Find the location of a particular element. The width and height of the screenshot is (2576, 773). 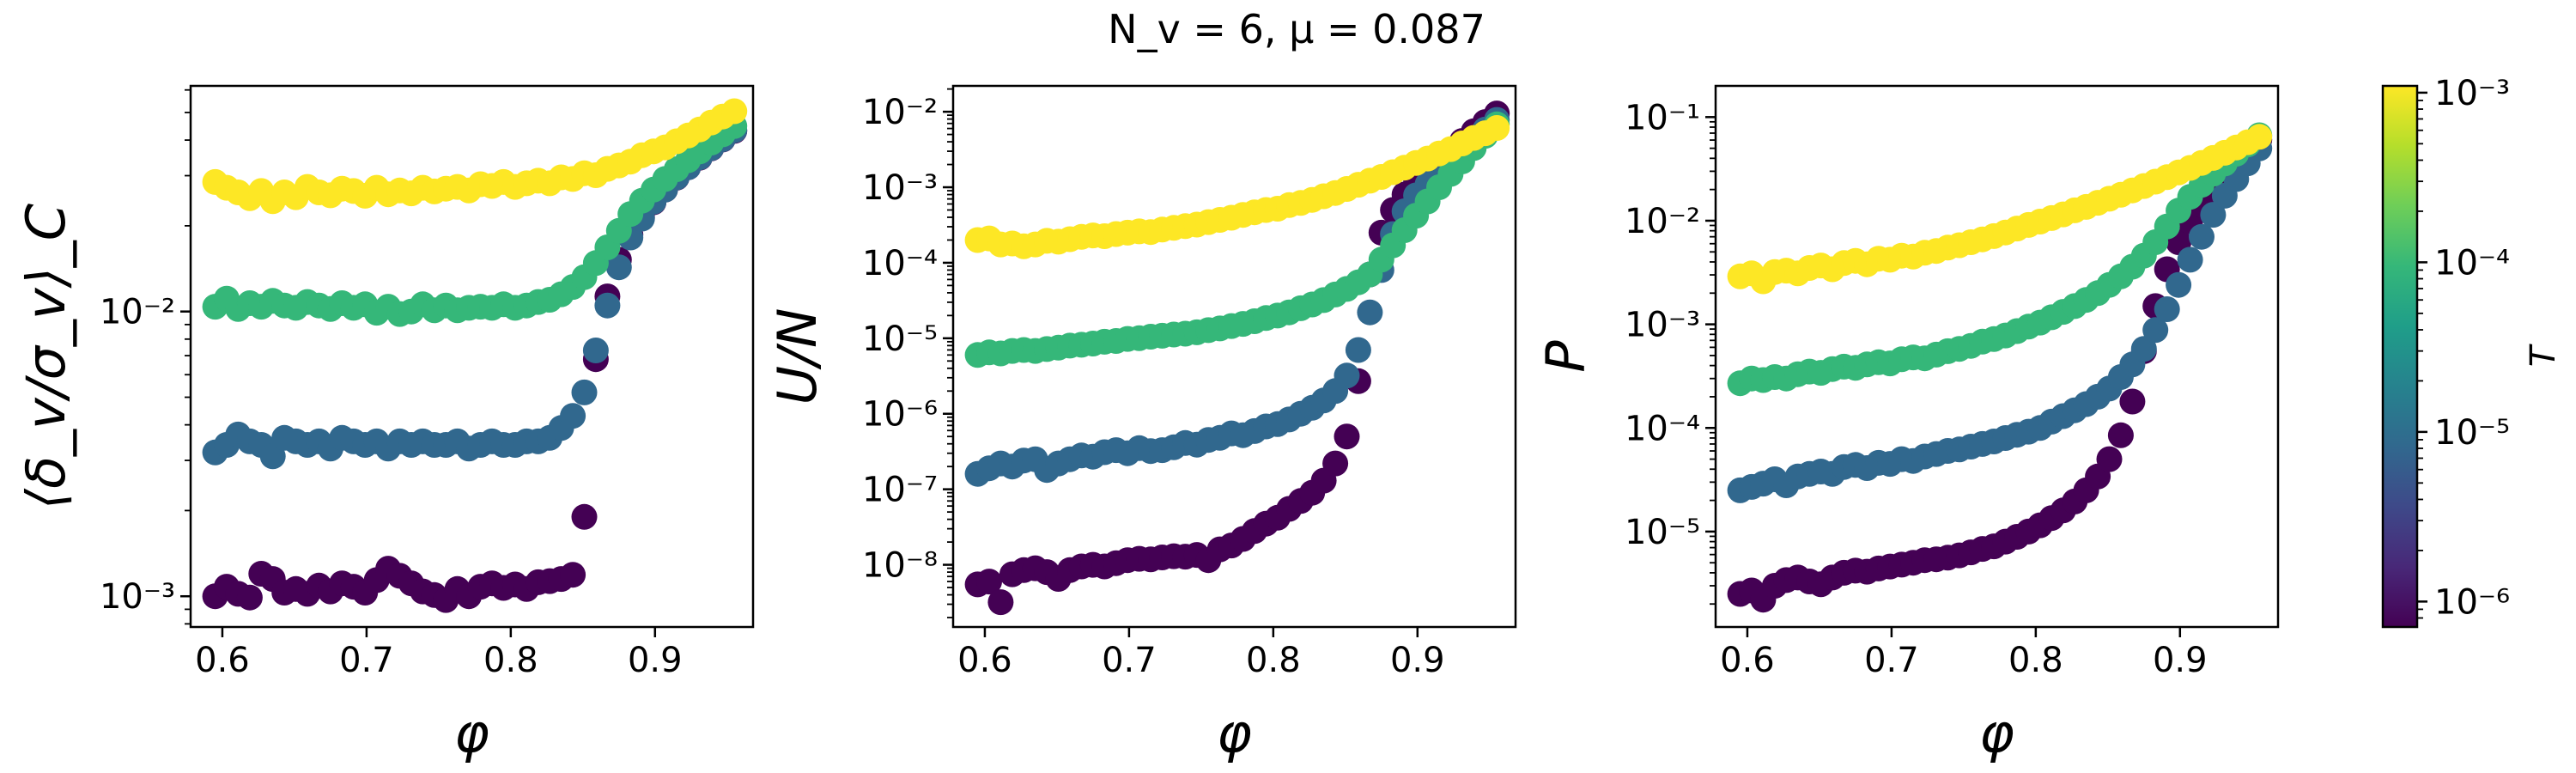

y-axis-1: 10⁻³ 10⁻² is located at coordinates (145, 356).